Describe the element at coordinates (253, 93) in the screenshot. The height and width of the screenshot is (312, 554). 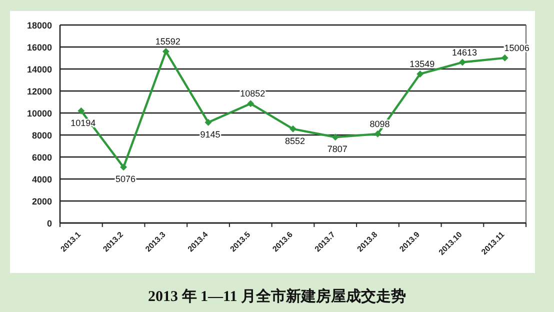
I see `data-label: 10852` at that location.